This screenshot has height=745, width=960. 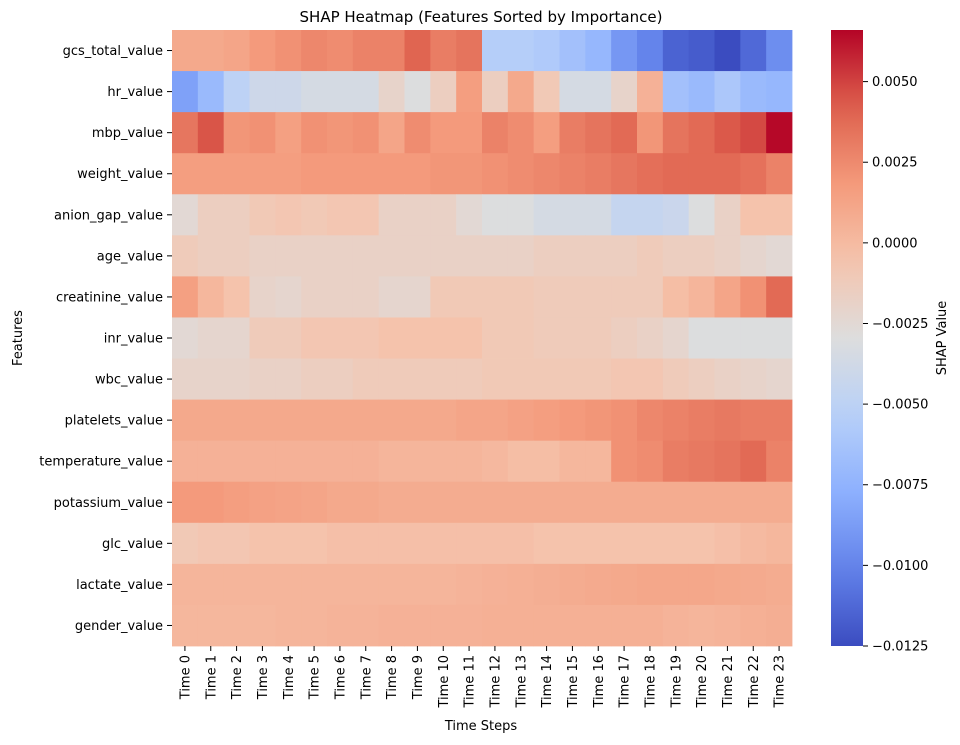 What do you see at coordinates (650, 682) in the screenshot?
I see `x-tick-label: Time 18` at bounding box center [650, 682].